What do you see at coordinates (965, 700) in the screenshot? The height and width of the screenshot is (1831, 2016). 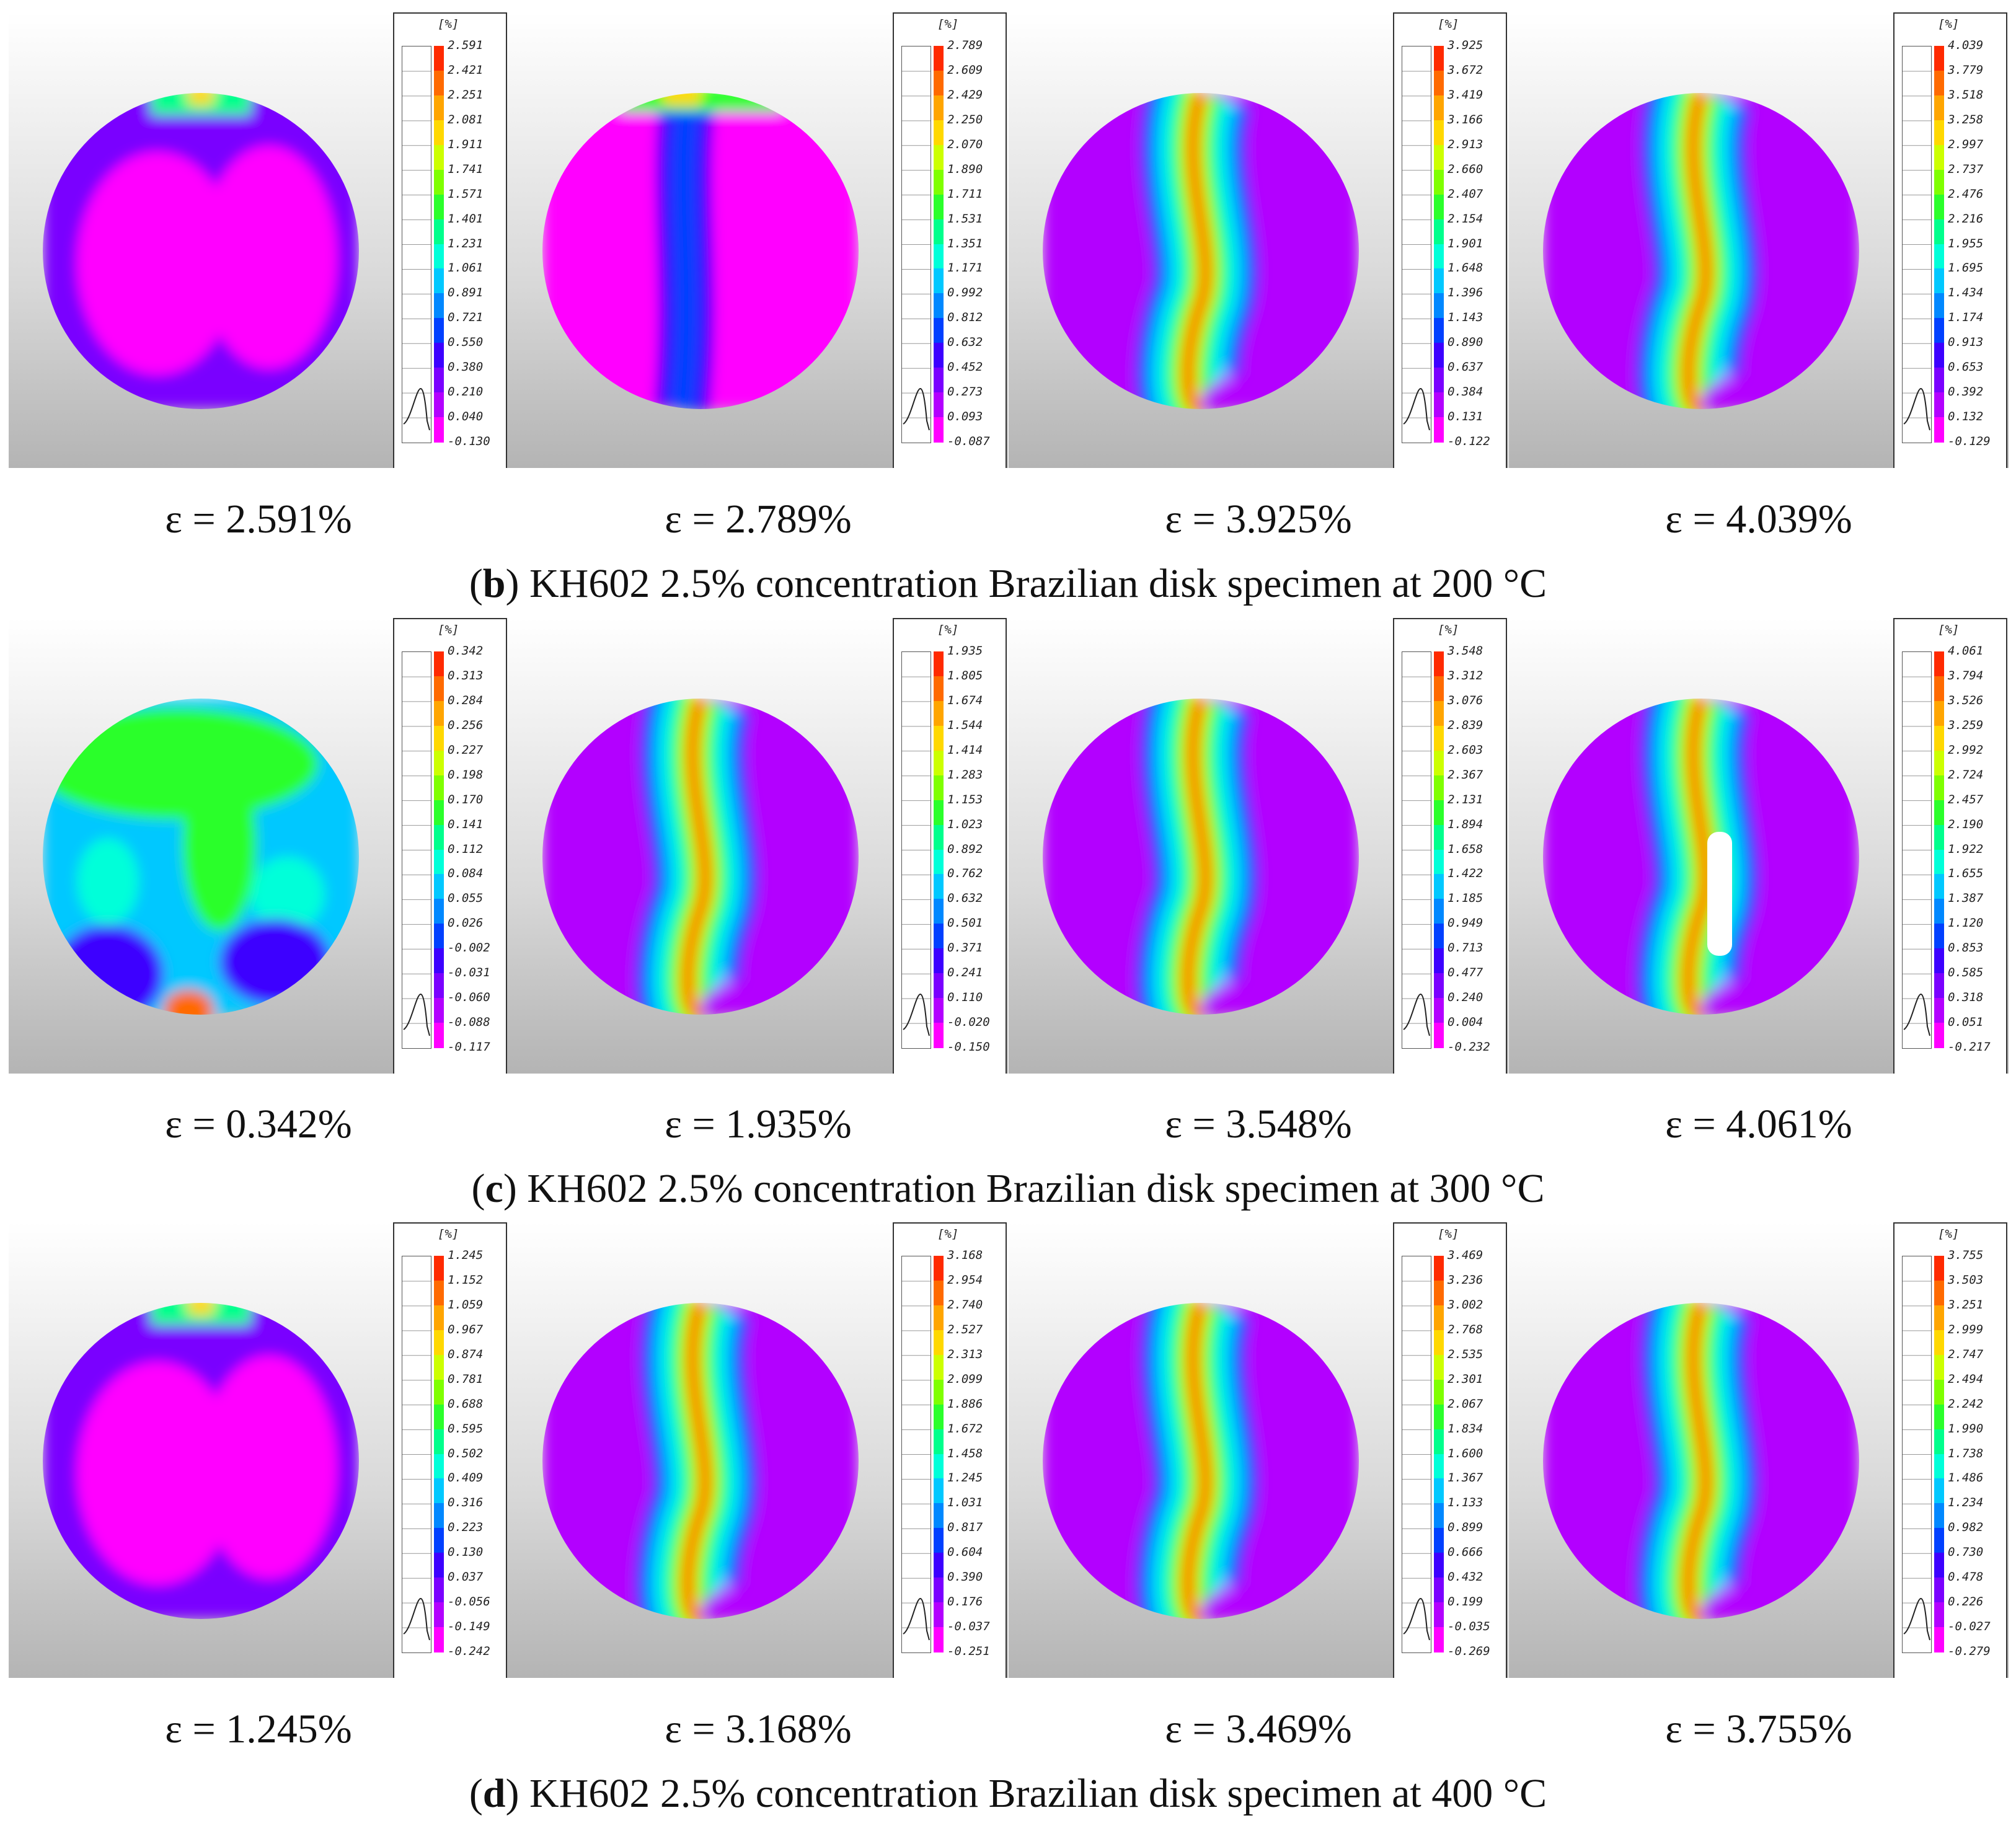 I see `legend-tick-label: 1.674` at bounding box center [965, 700].